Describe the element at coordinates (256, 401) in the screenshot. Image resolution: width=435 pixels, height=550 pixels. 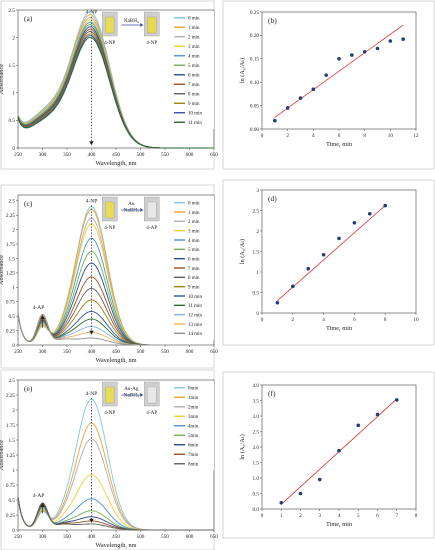
I see `y-tick-label: 3.5` at that location.